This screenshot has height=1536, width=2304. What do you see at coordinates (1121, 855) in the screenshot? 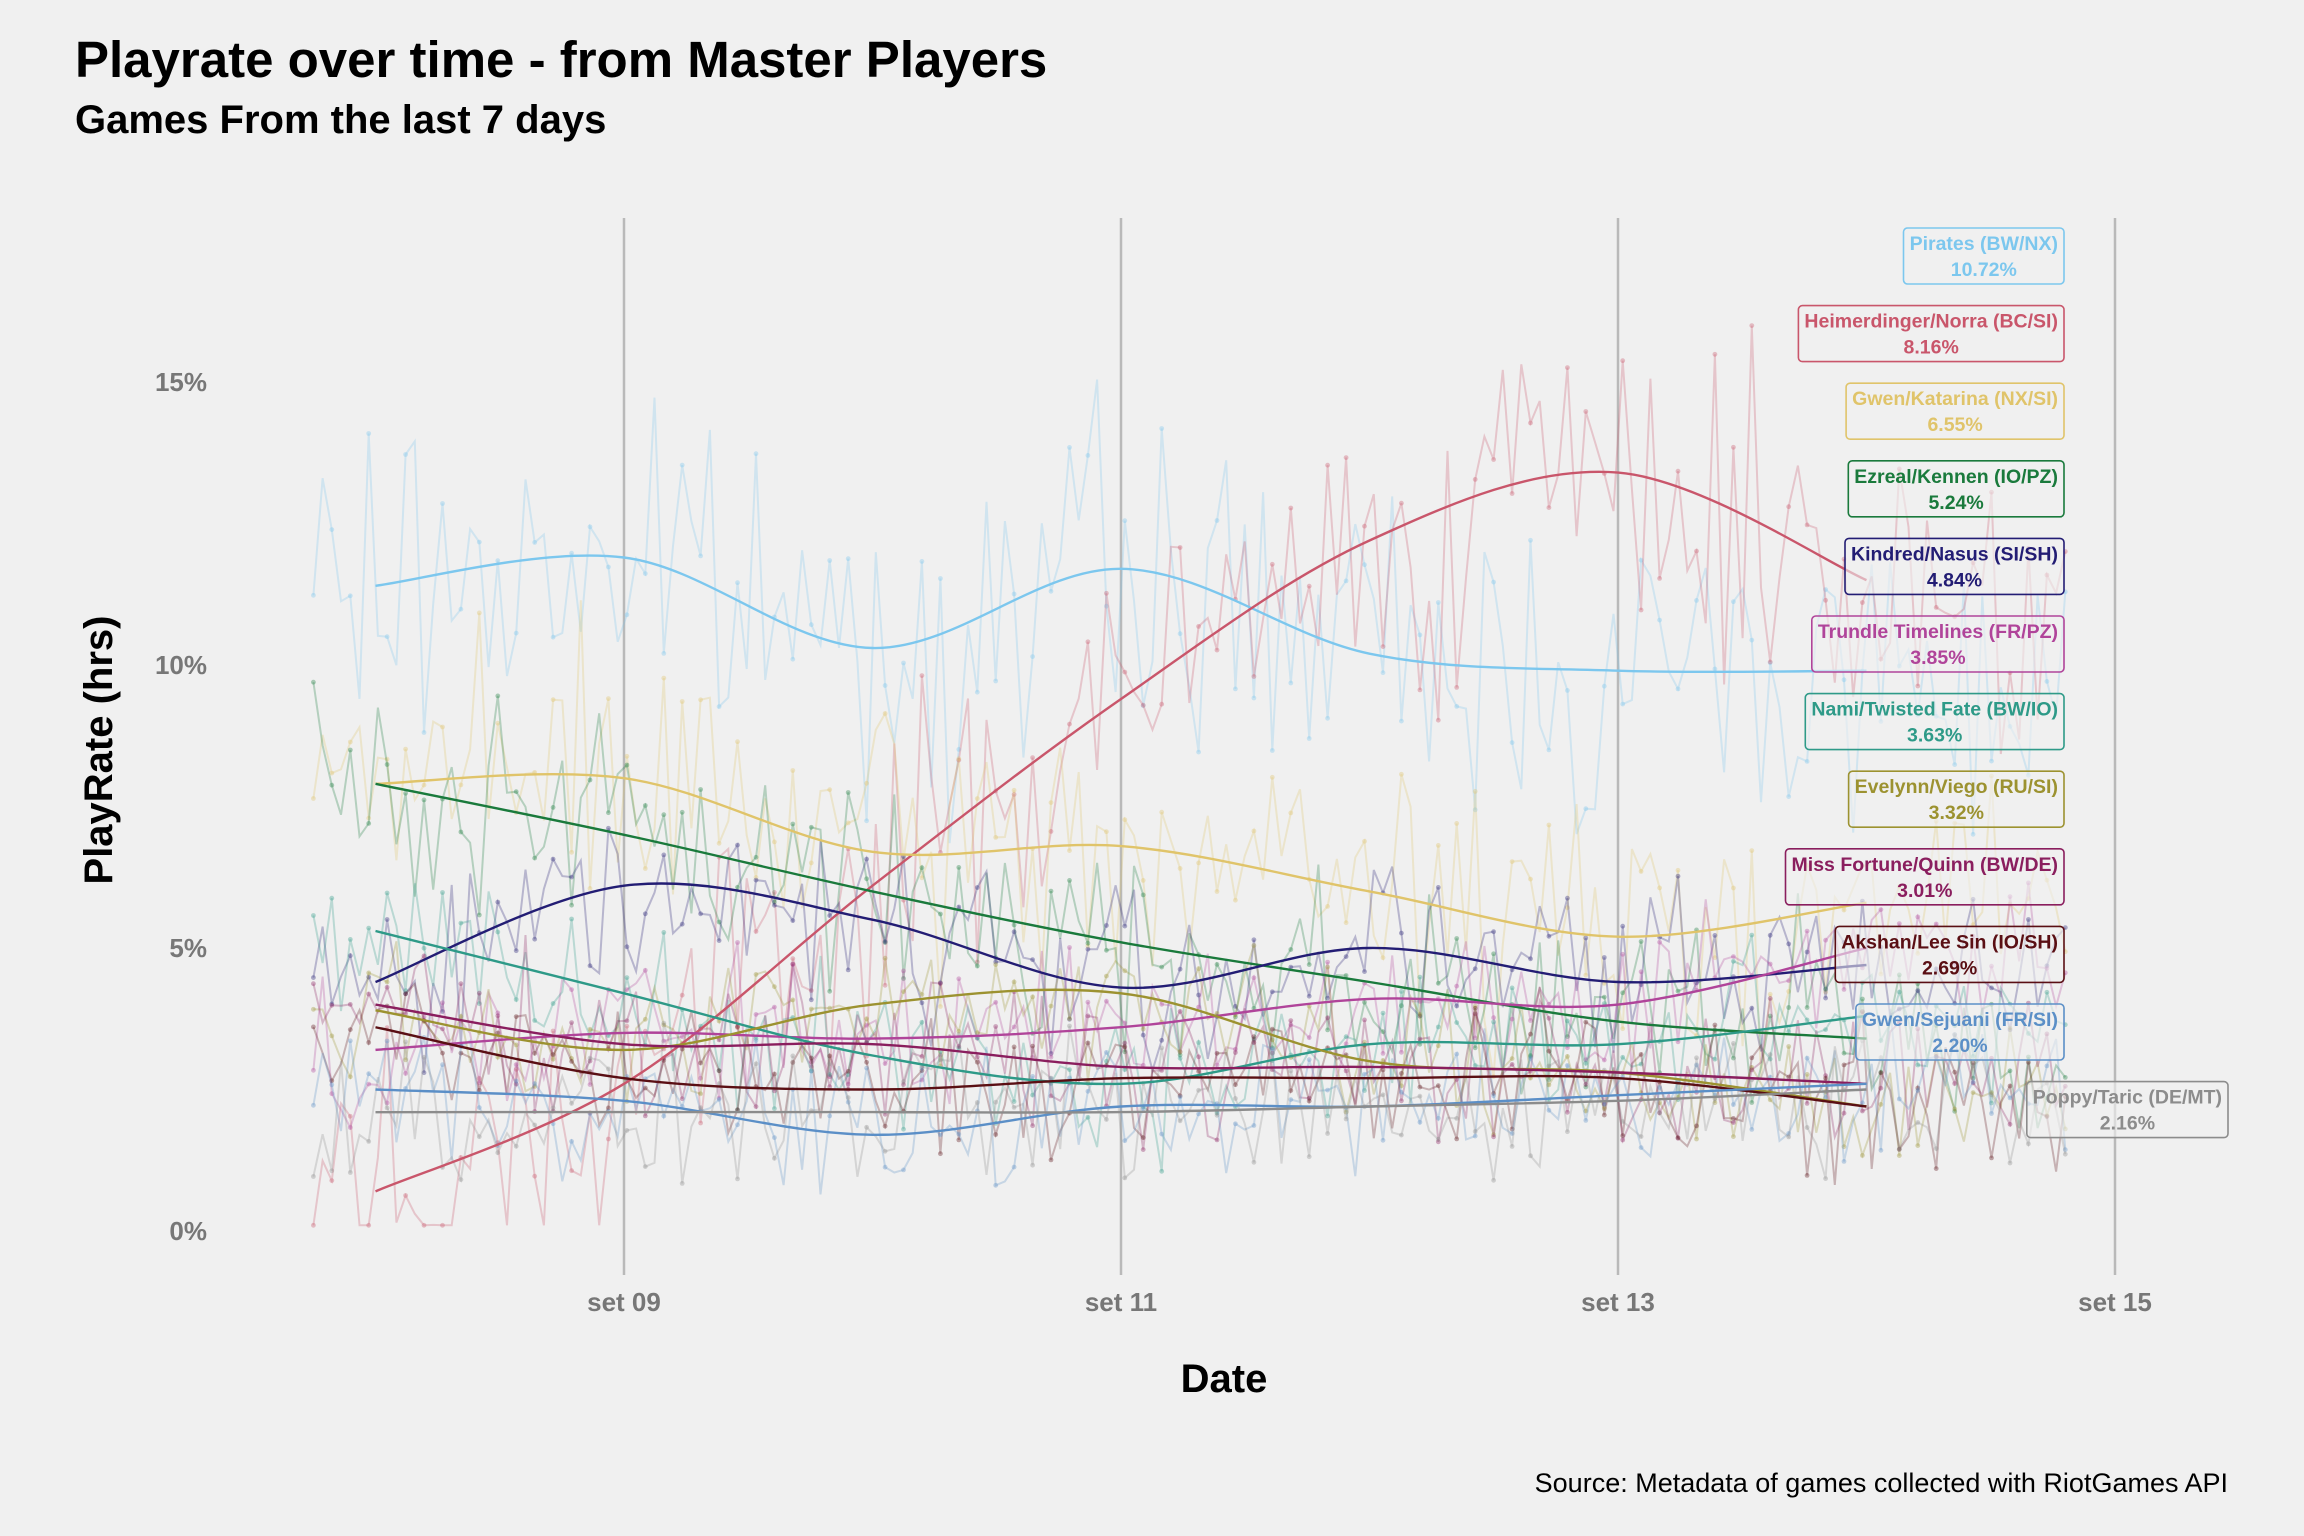
I see `series-line` at bounding box center [1121, 855].